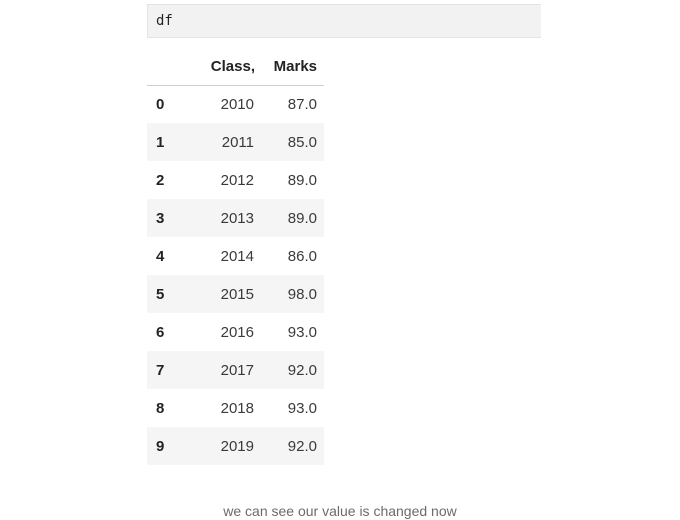  Describe the element at coordinates (340, 511) in the screenshot. I see `caption-text: we can see our value is changed now` at that location.